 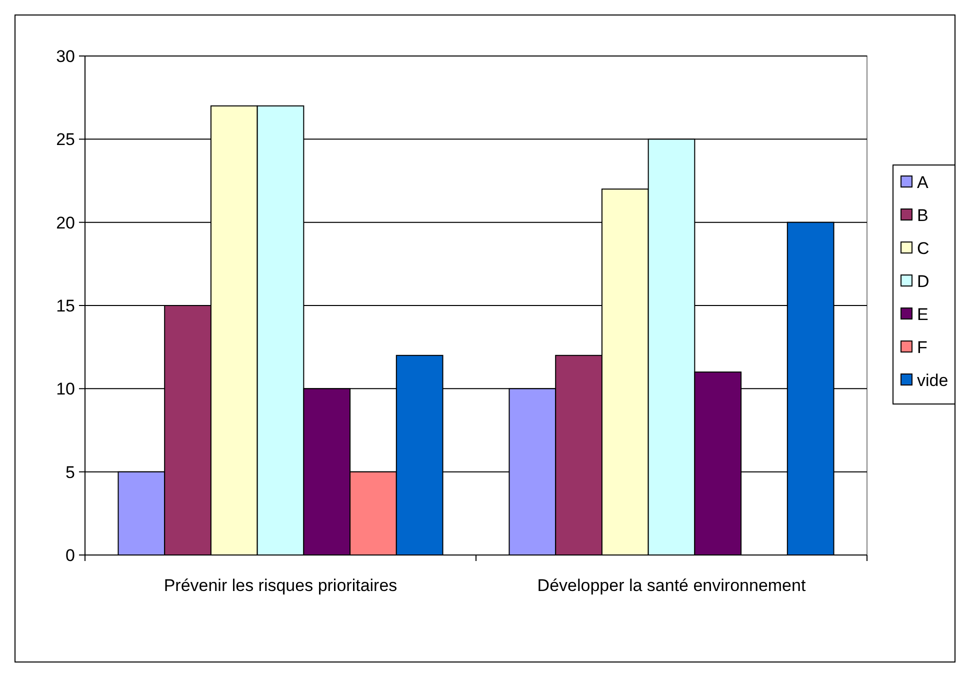 What do you see at coordinates (932, 380) in the screenshot?
I see `legend-label: vide` at bounding box center [932, 380].